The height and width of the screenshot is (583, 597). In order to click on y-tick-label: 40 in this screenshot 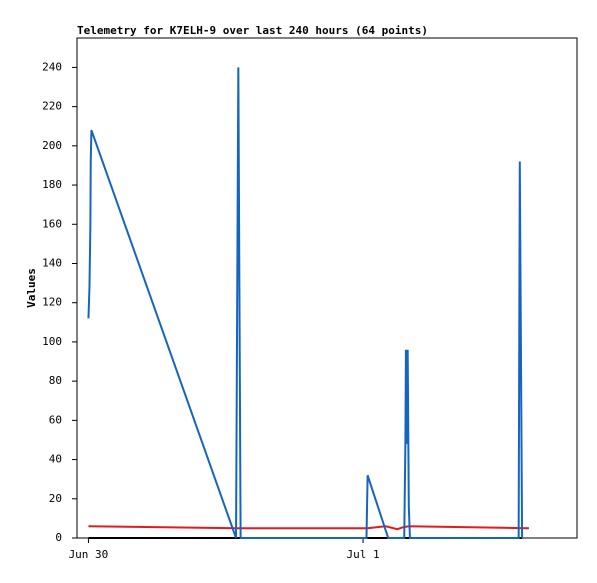, I will do `click(55, 459)`.